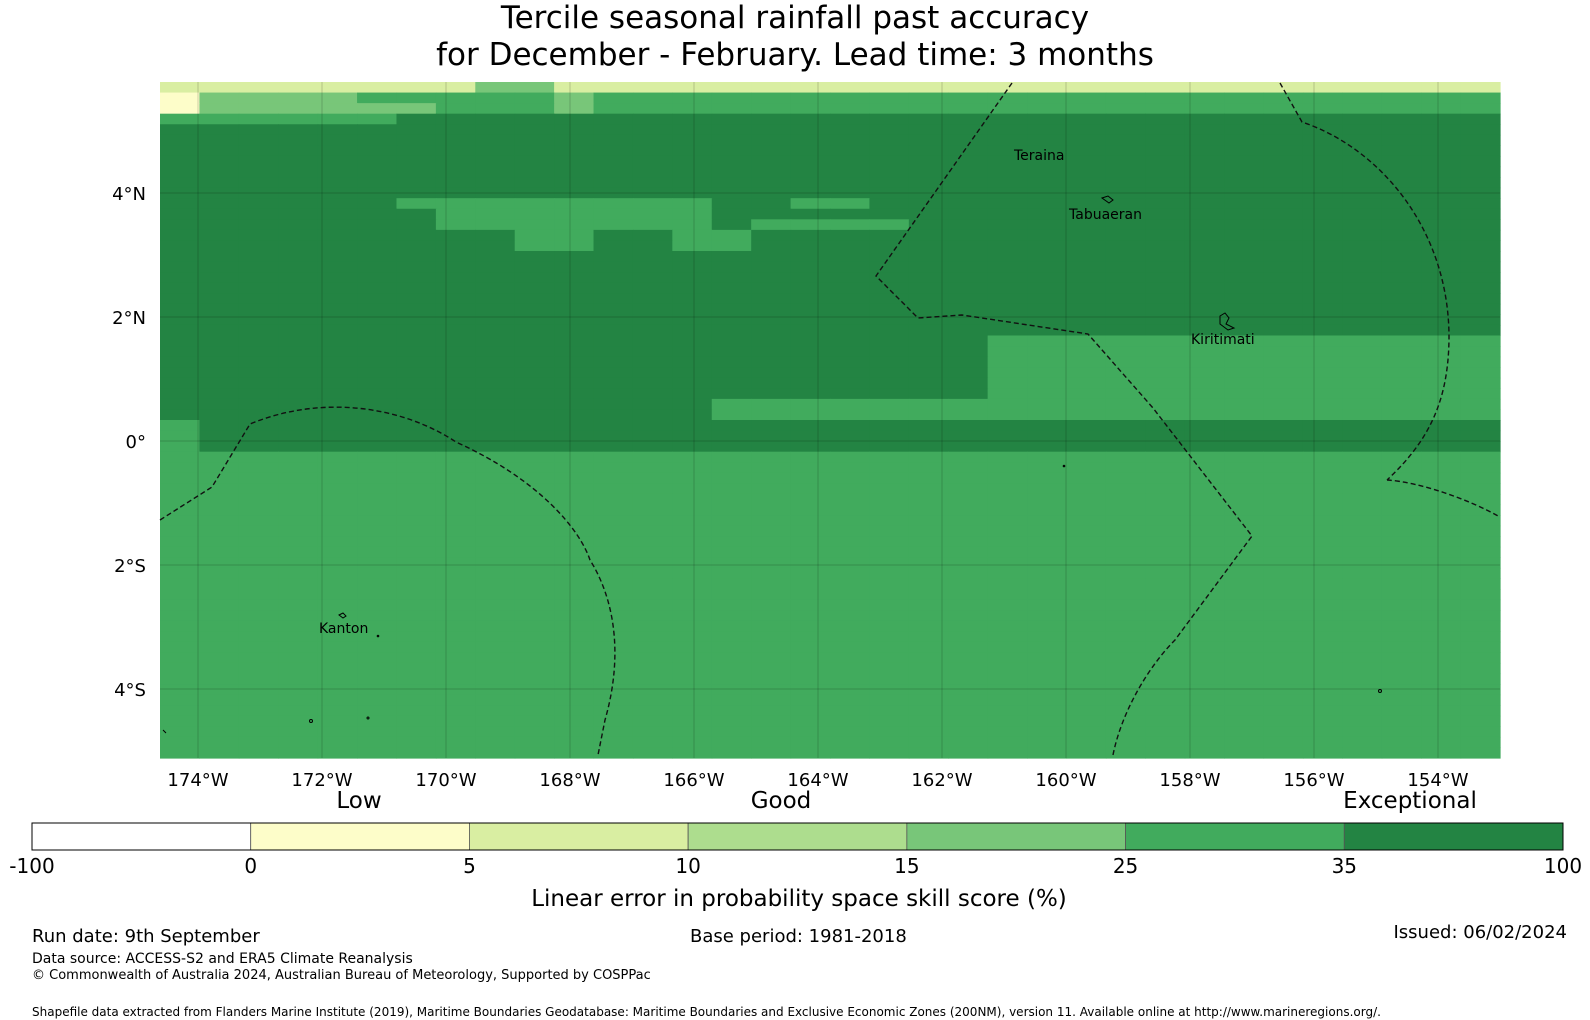  What do you see at coordinates (579, 836) in the screenshot?
I see `colorbar-segment` at bounding box center [579, 836].